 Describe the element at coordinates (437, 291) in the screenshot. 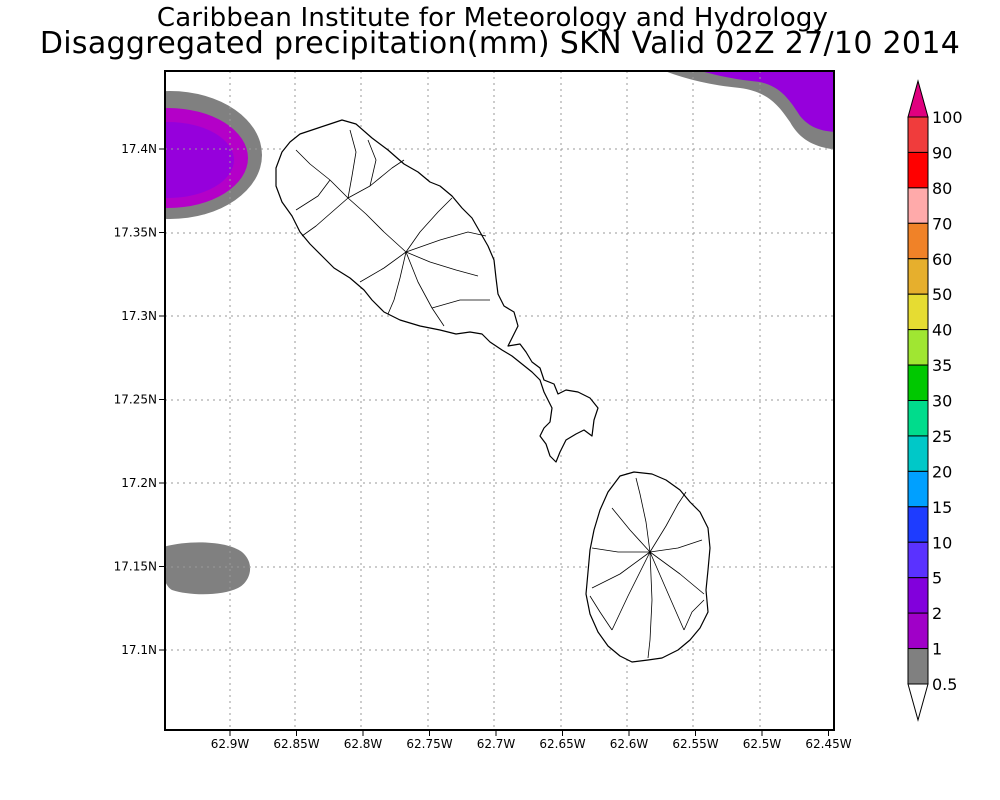

I see `island-st-kitts` at that location.